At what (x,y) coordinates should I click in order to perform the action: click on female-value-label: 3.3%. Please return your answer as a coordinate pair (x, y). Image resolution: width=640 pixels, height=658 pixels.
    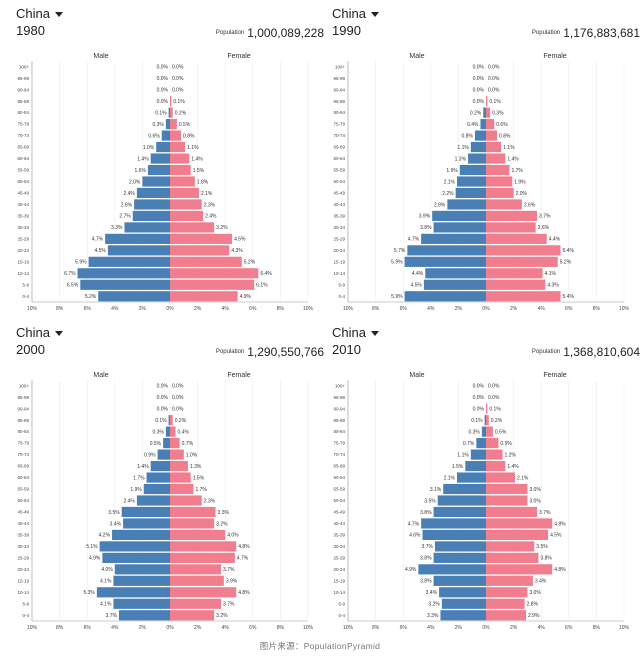
    Looking at the image, I should click on (224, 513).